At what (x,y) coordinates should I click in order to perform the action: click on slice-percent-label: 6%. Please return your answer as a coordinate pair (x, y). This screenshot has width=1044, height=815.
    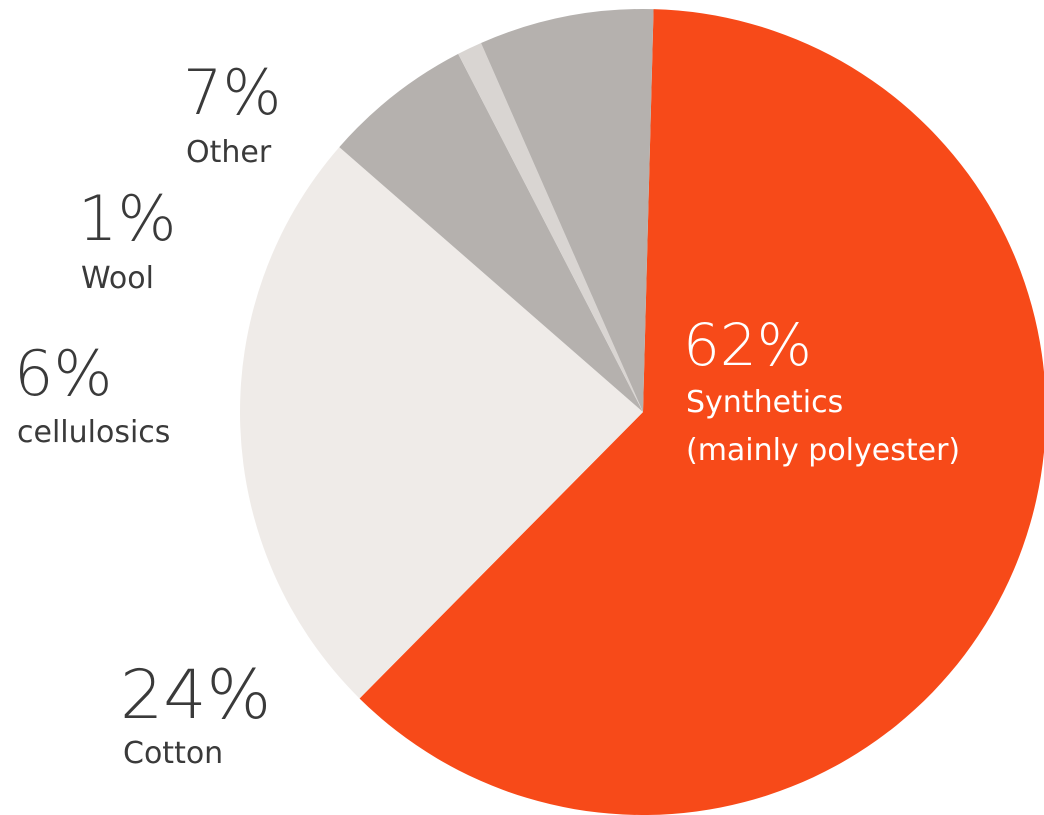
    Looking at the image, I should click on (63, 373).